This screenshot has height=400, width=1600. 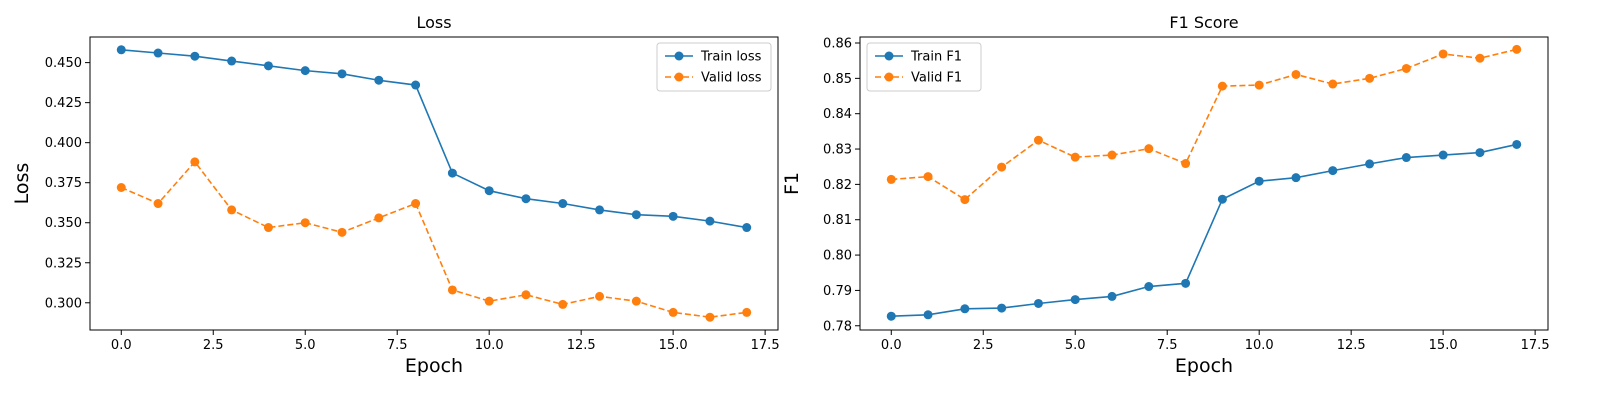 What do you see at coordinates (936, 78) in the screenshot?
I see `legend-label: Valid F1` at bounding box center [936, 78].